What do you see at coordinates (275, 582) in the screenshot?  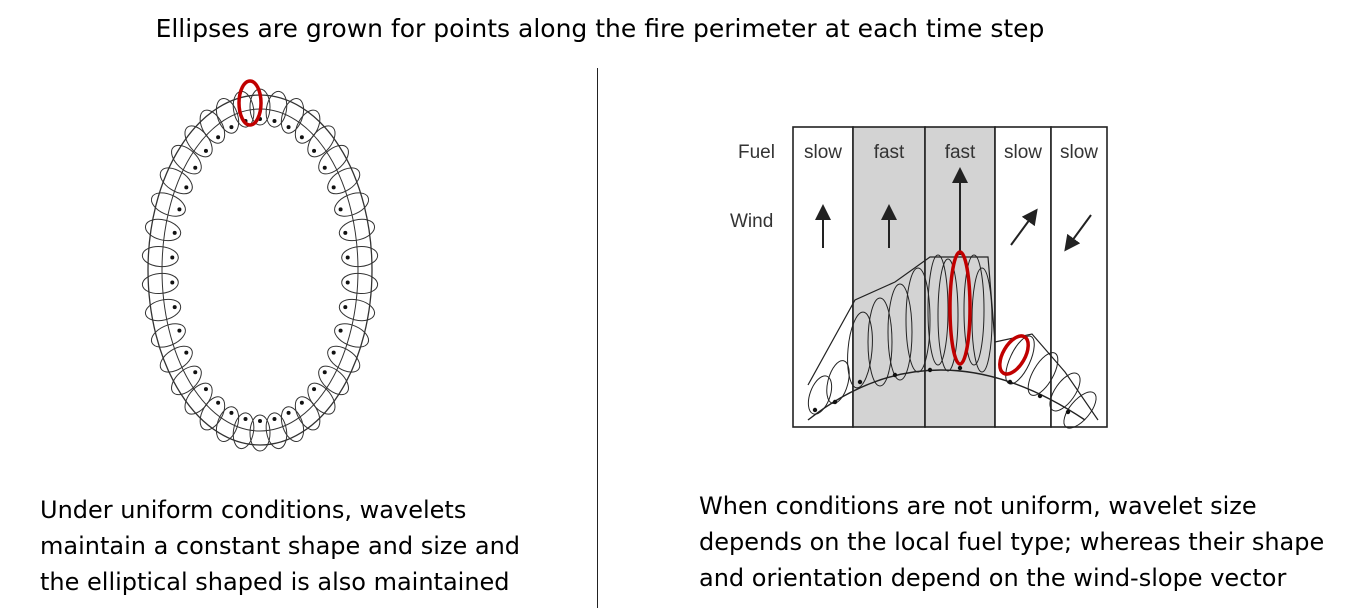 I see `left-caption-line: the elliptical shaped is also maintained` at bounding box center [275, 582].